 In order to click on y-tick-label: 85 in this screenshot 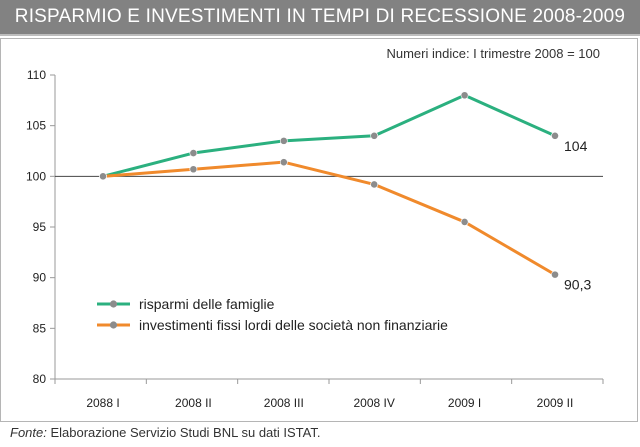, I will do `click(40, 328)`.